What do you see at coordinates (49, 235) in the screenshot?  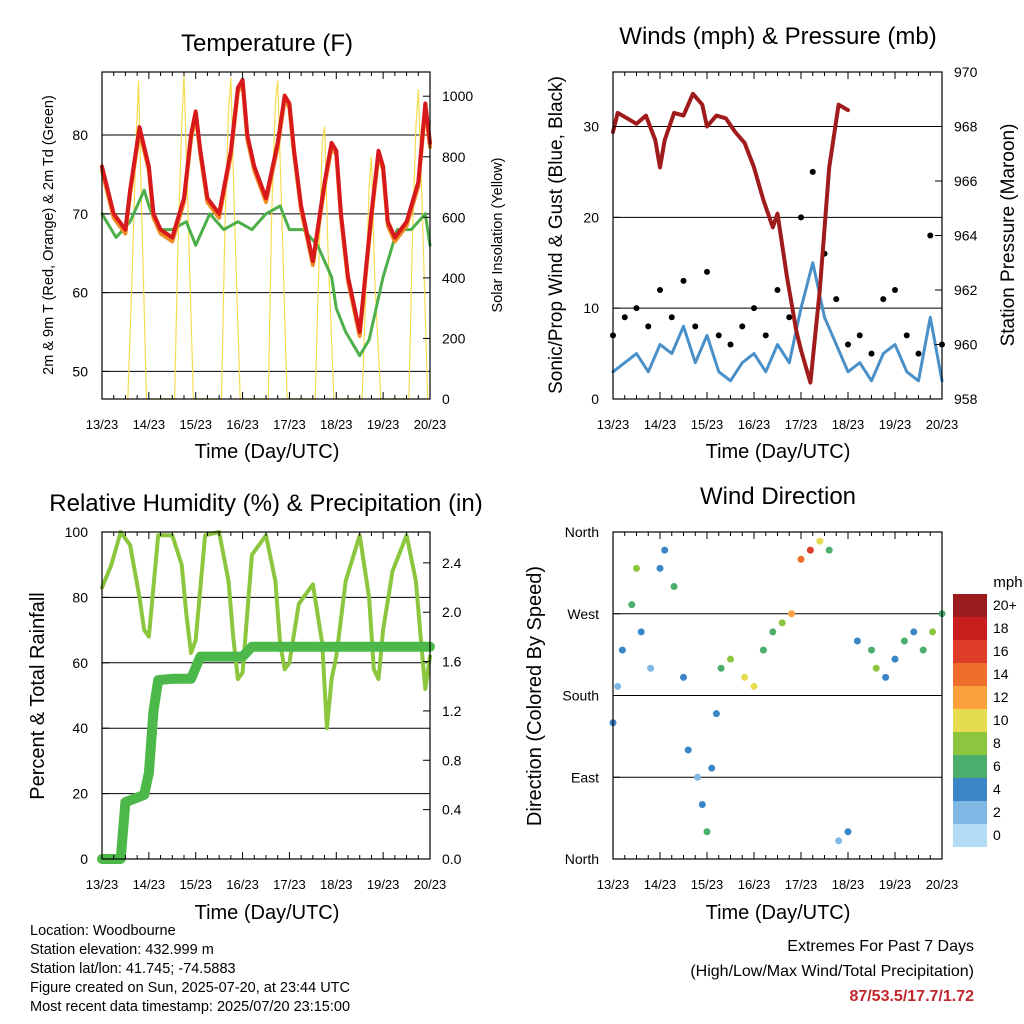 I see `temperature-ylabel: 2m & 9m T (Red, Orange) & 2m Td (Green)` at bounding box center [49, 235].